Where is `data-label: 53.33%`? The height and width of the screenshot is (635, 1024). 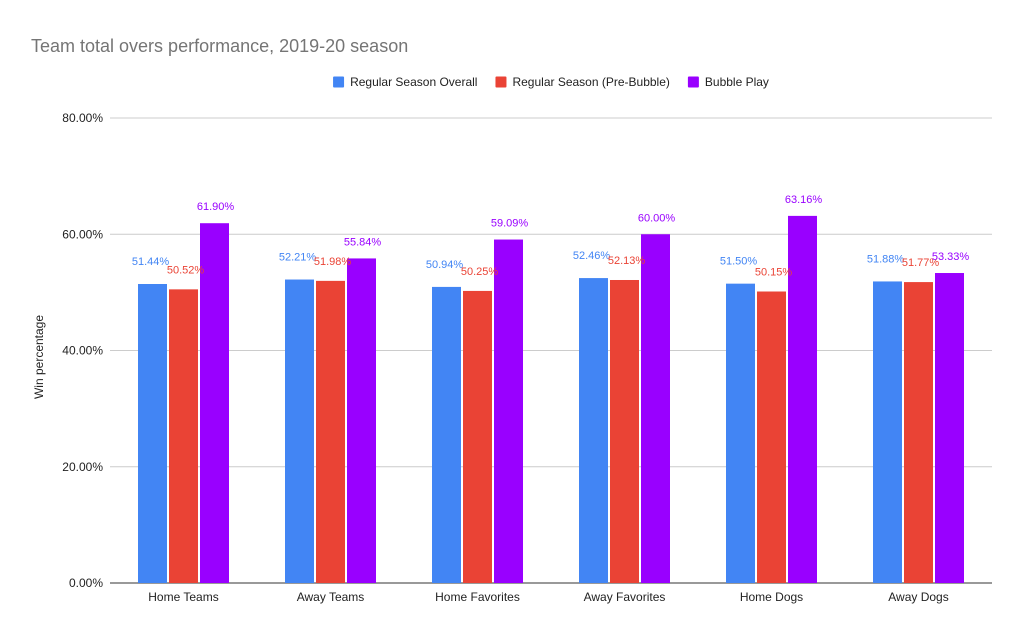 data-label: 53.33% is located at coordinates (951, 257).